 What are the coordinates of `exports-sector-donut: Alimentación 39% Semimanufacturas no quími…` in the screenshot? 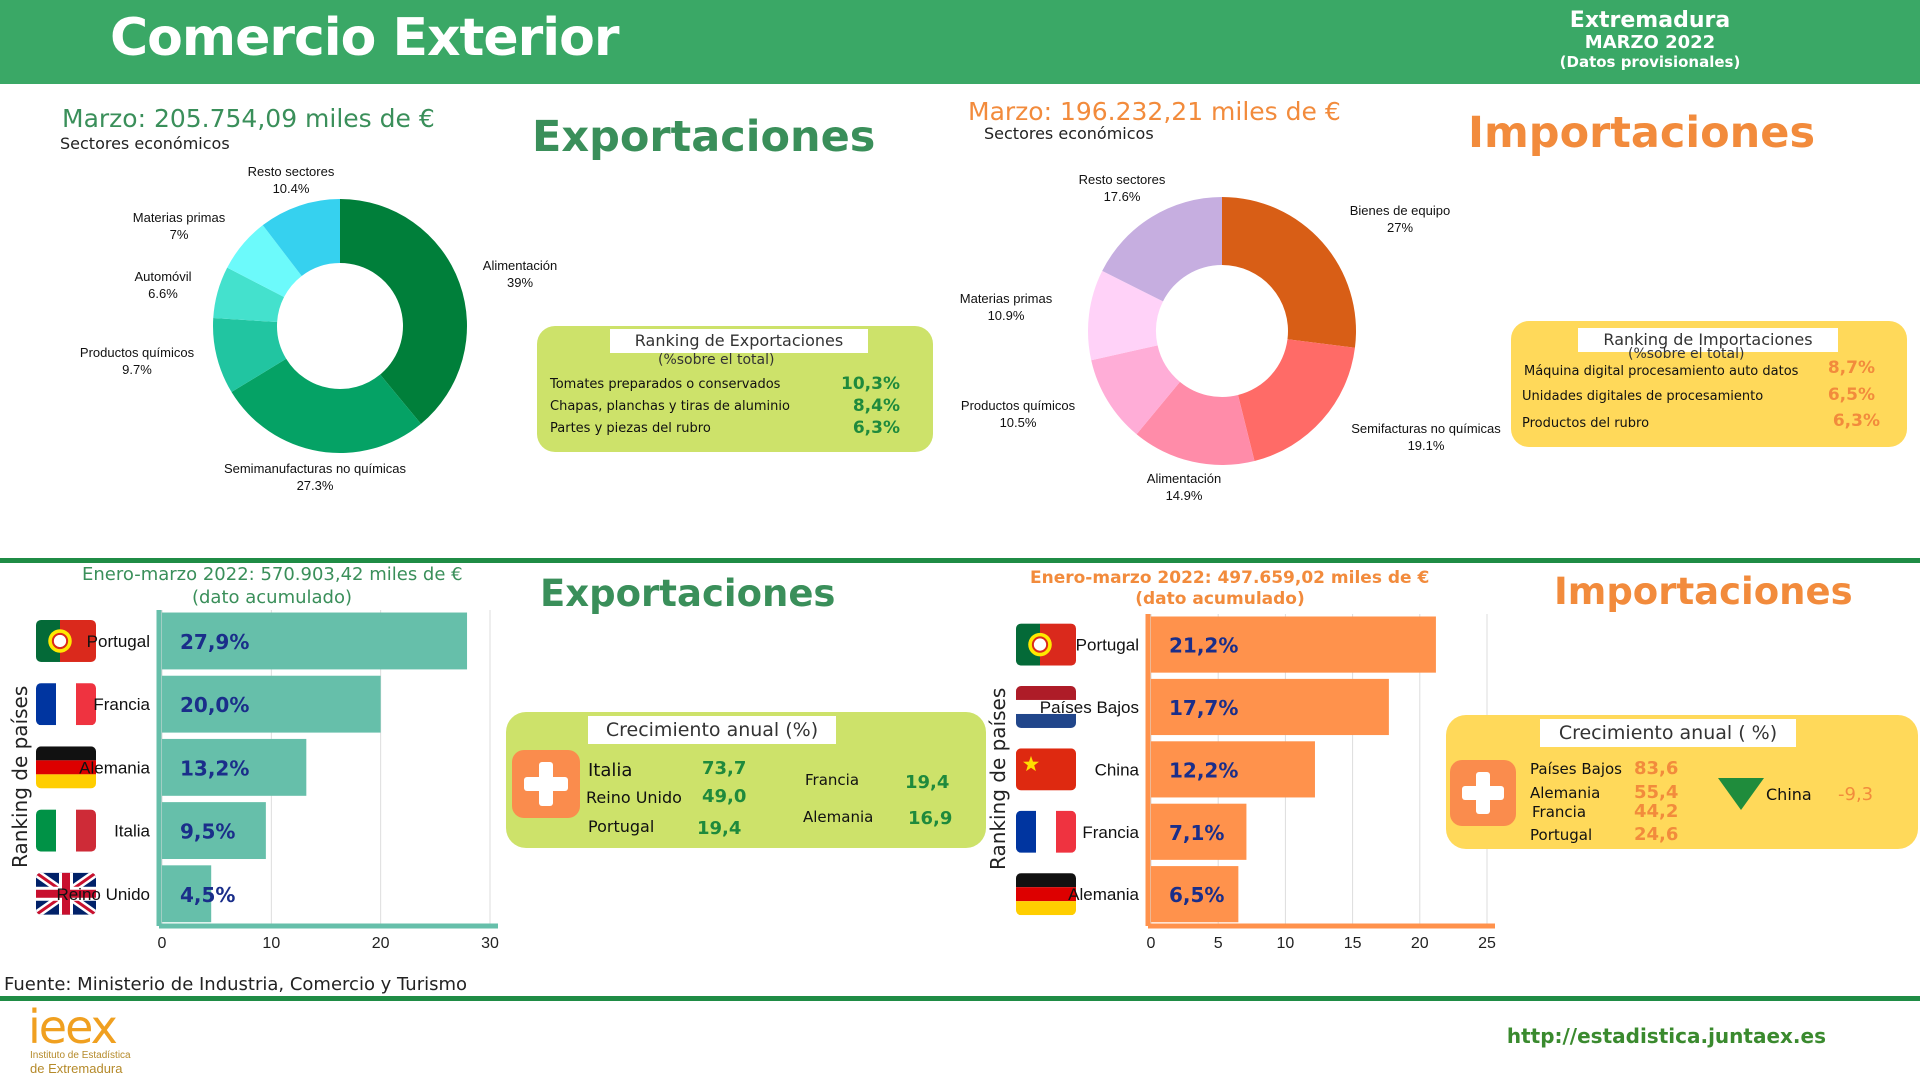 It's located at (318, 328).